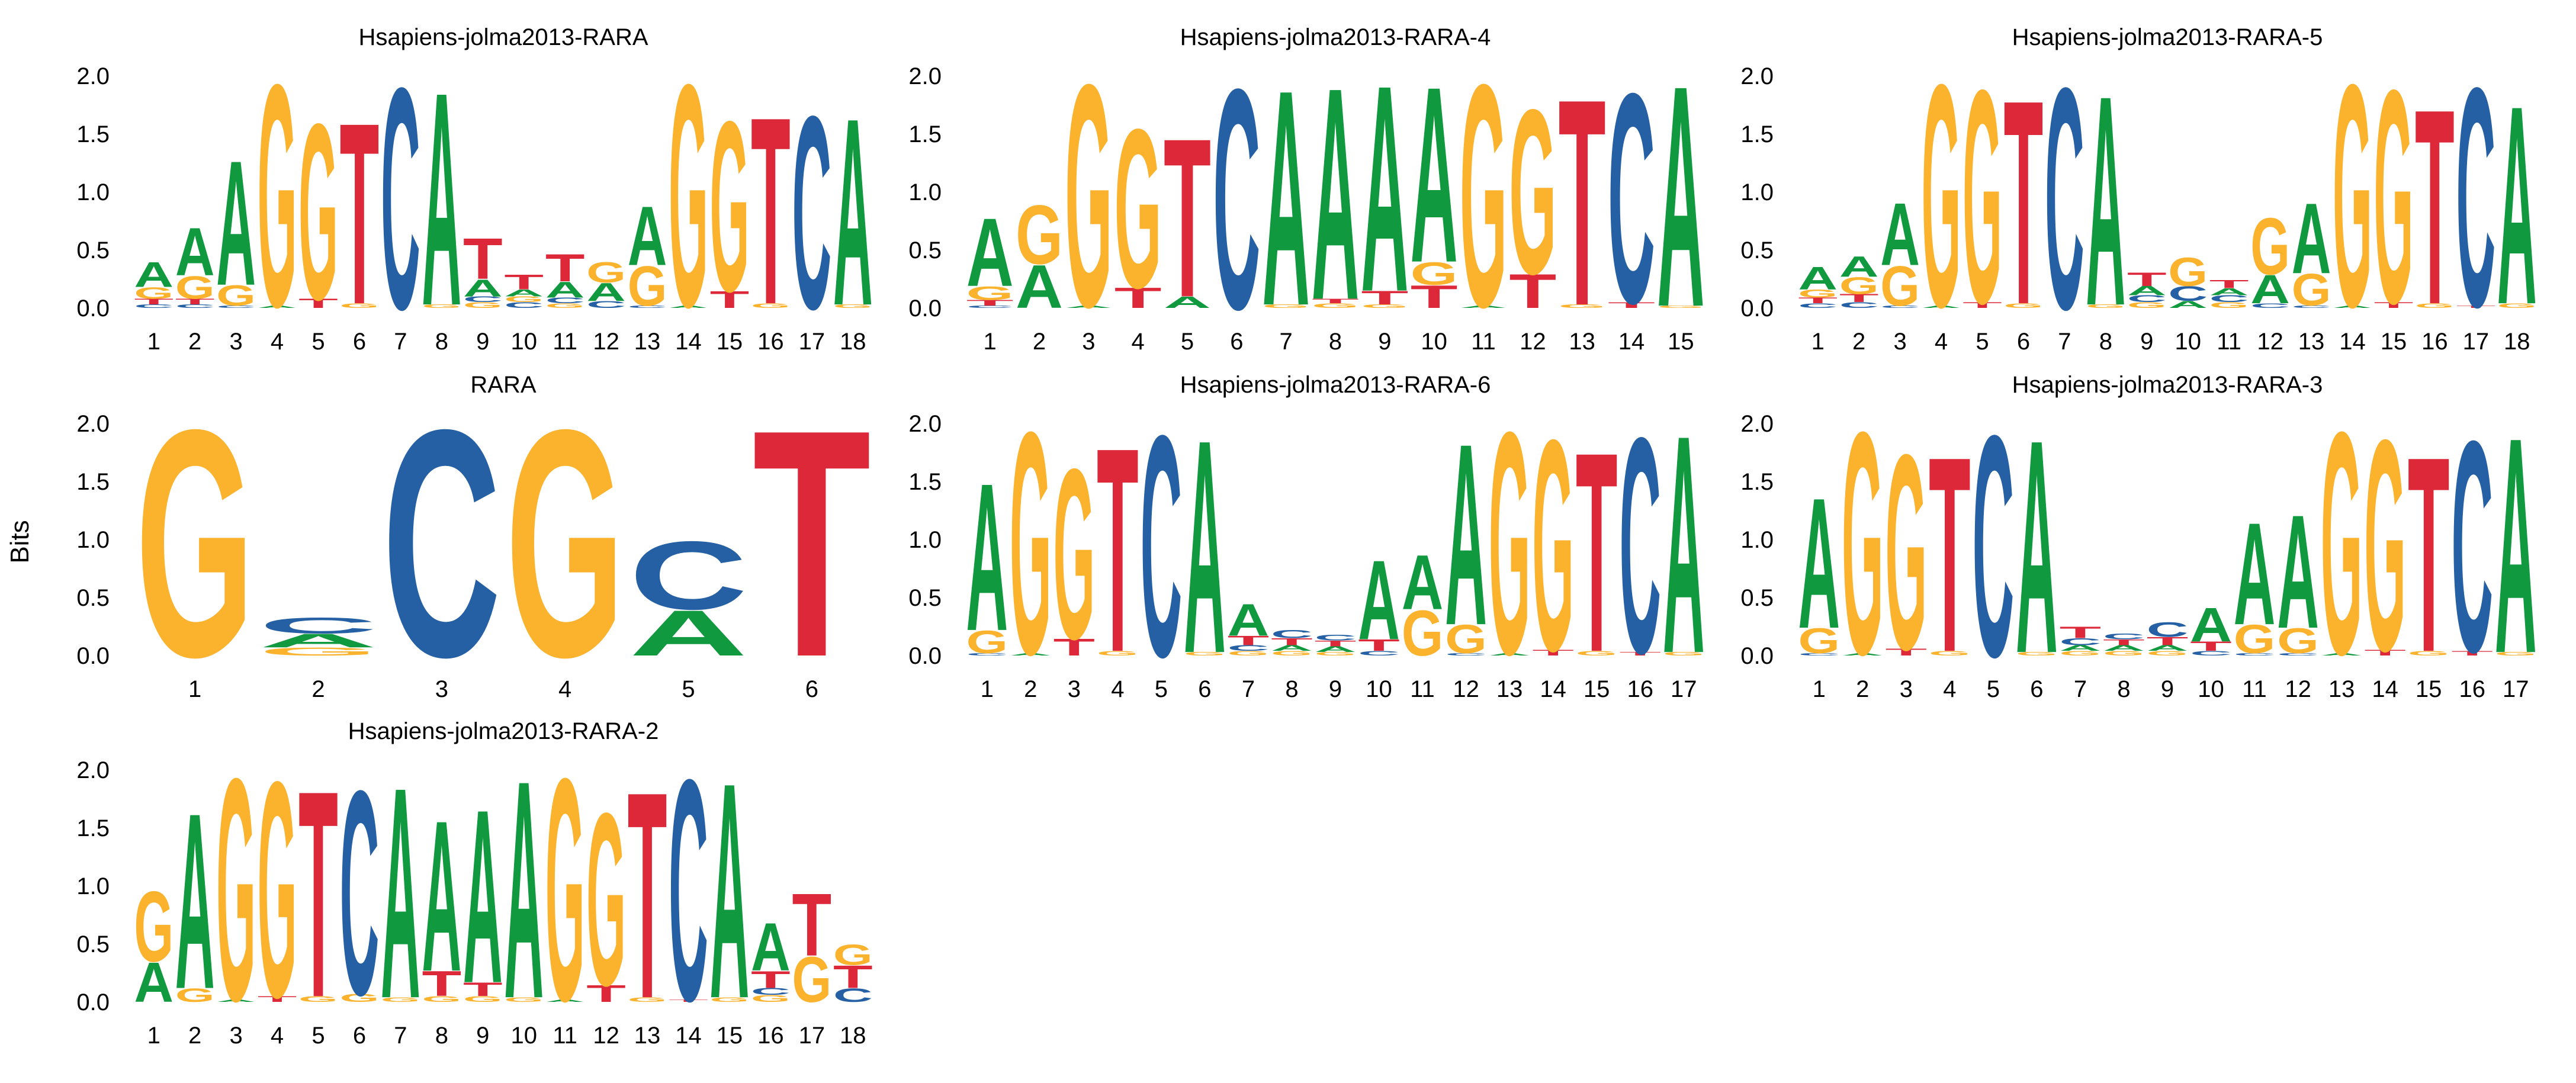 The height and width of the screenshot is (1083, 2576). I want to click on panel-title: Hsapiens-jolma2013-RARA-5, so click(2167, 37).